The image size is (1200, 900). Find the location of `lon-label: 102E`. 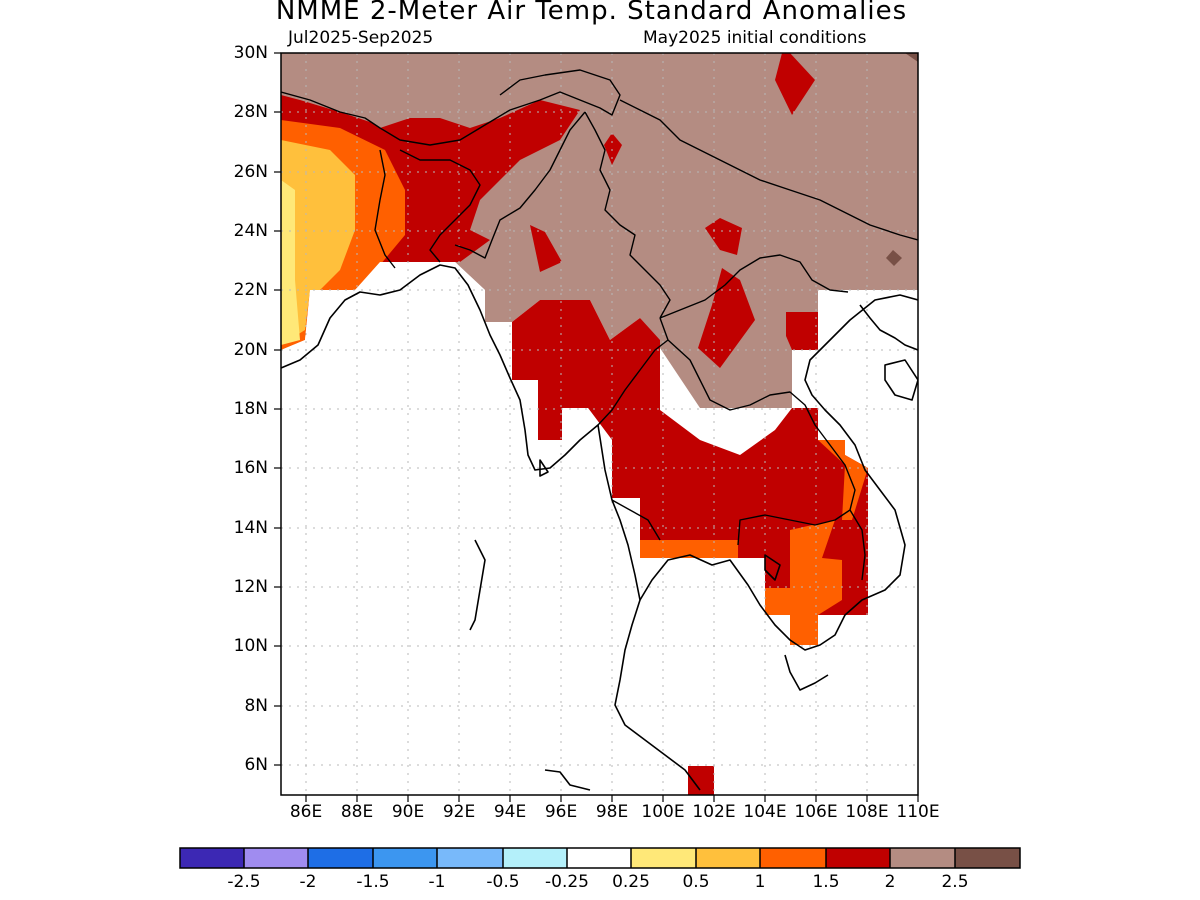

lon-label: 102E is located at coordinates (714, 812).